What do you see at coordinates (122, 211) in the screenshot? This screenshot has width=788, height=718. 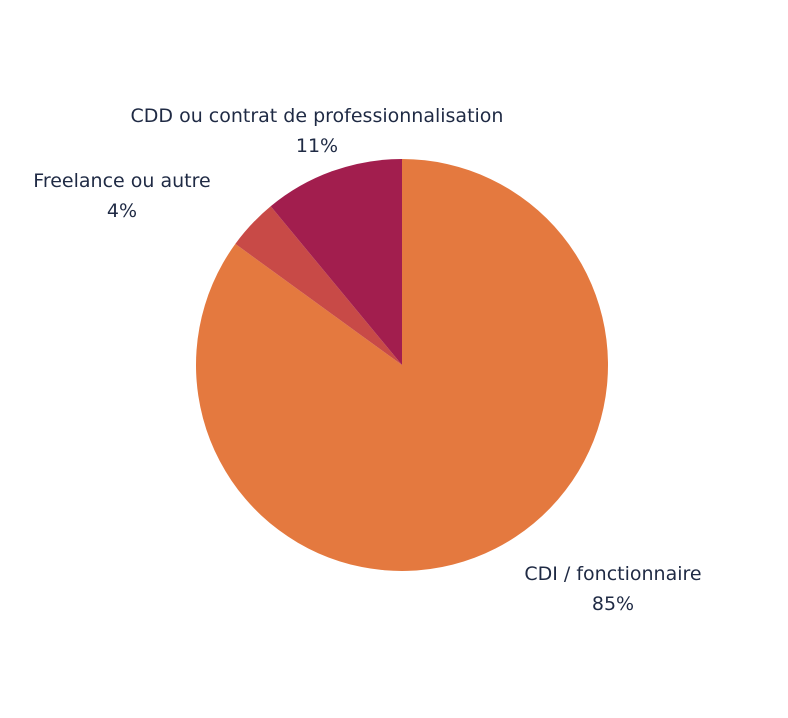 I see `slice-value-freelance: 4%` at bounding box center [122, 211].